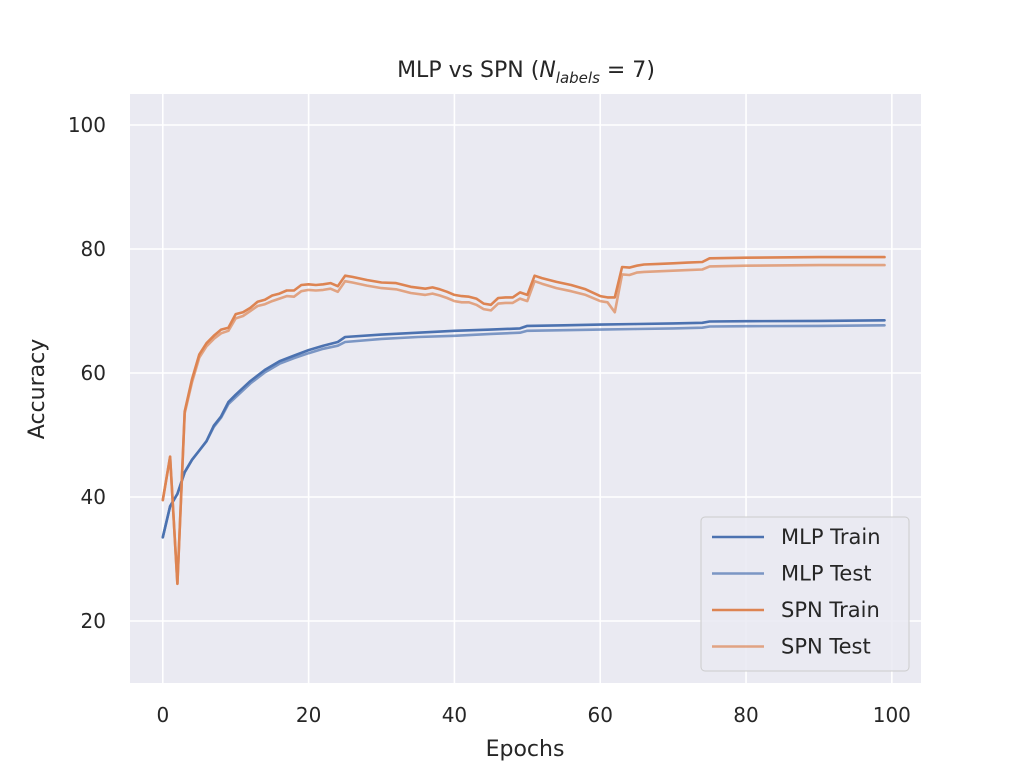  Describe the element at coordinates (87, 125) in the screenshot. I see `y-tick-label: 100` at that location.